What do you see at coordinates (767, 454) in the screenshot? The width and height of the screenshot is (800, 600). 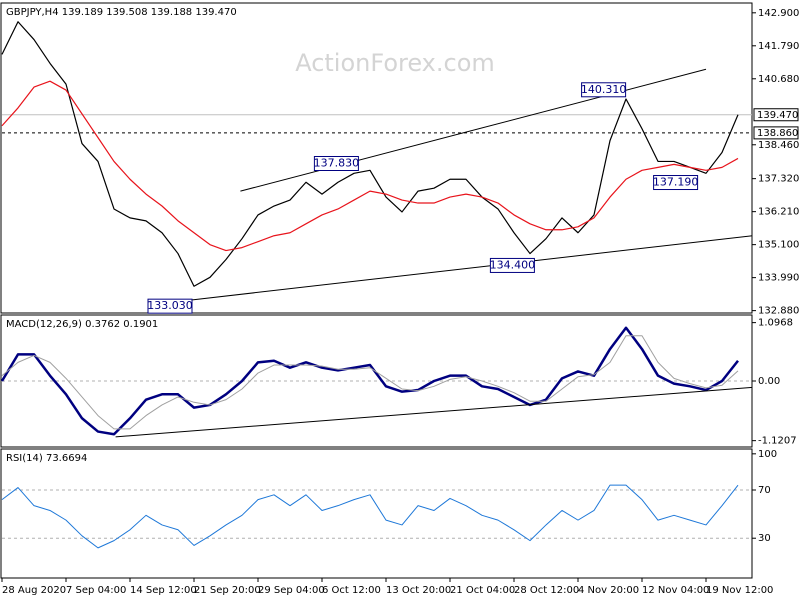 I see `y-tick-label: 100` at bounding box center [767, 454].